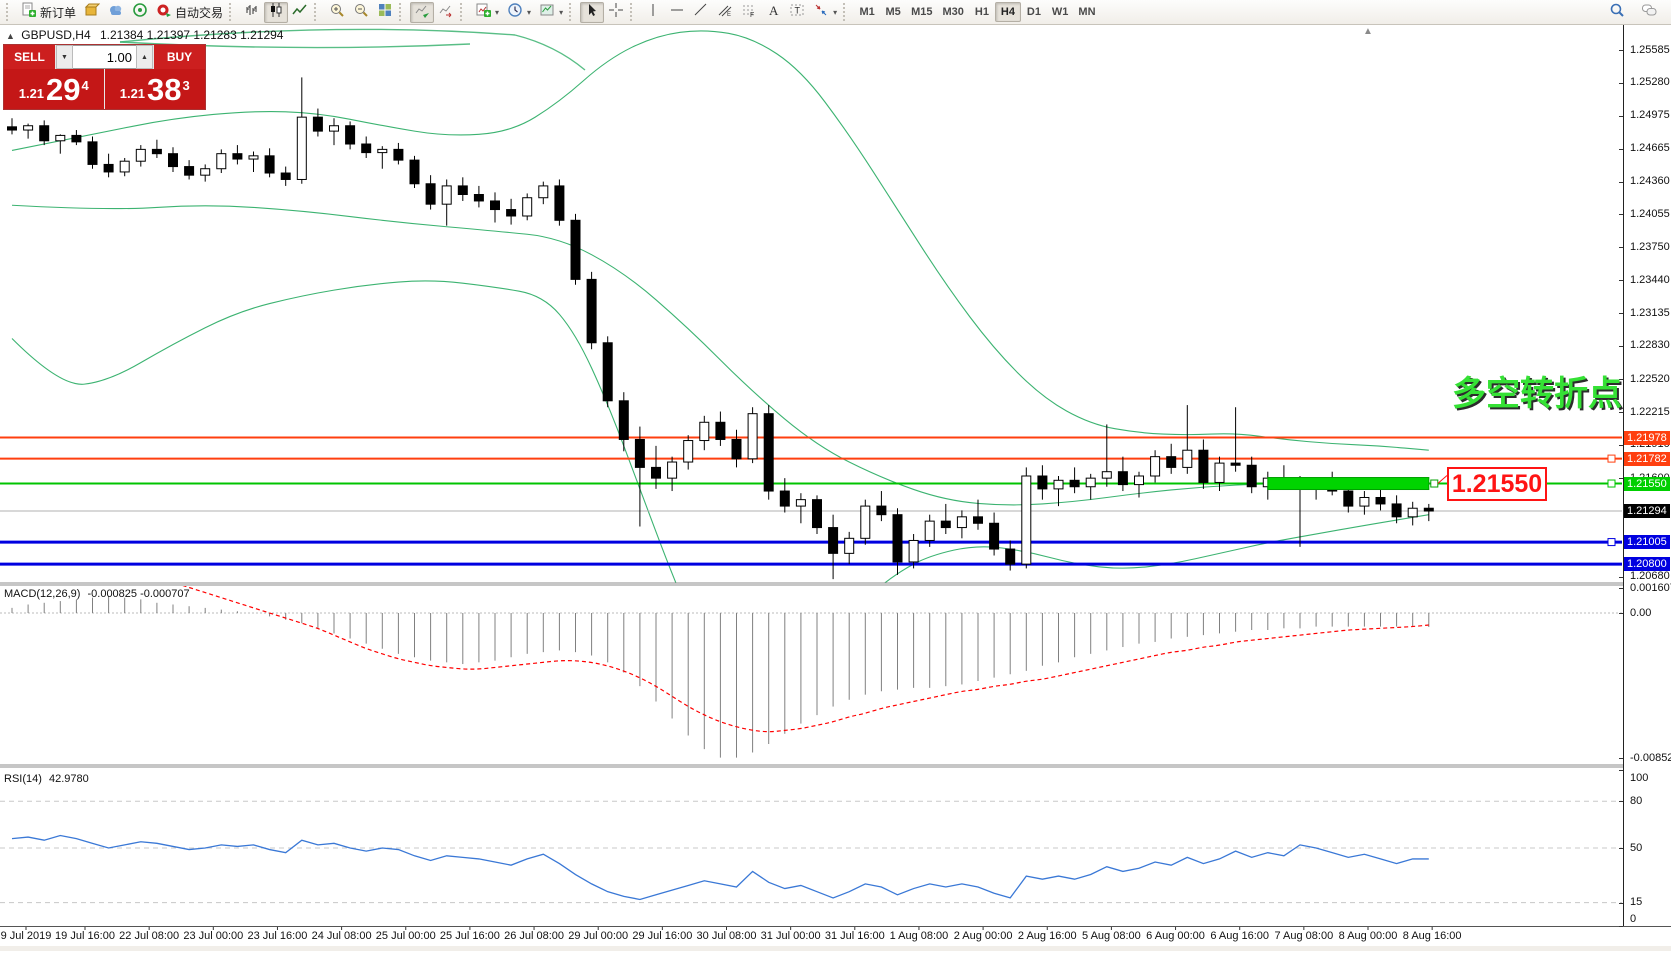  Describe the element at coordinates (1650, 411) in the screenshot. I see `price-tick-label: 1.22215` at that location.